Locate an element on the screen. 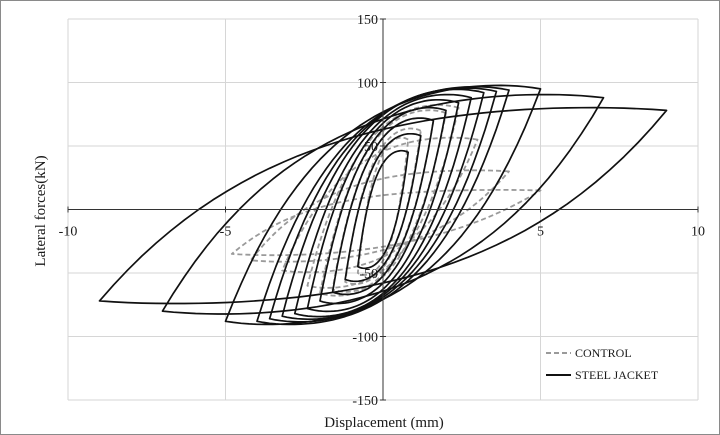 This screenshot has height=435, width=720. x-axis-label: Displacement (mm) is located at coordinates (384, 423).